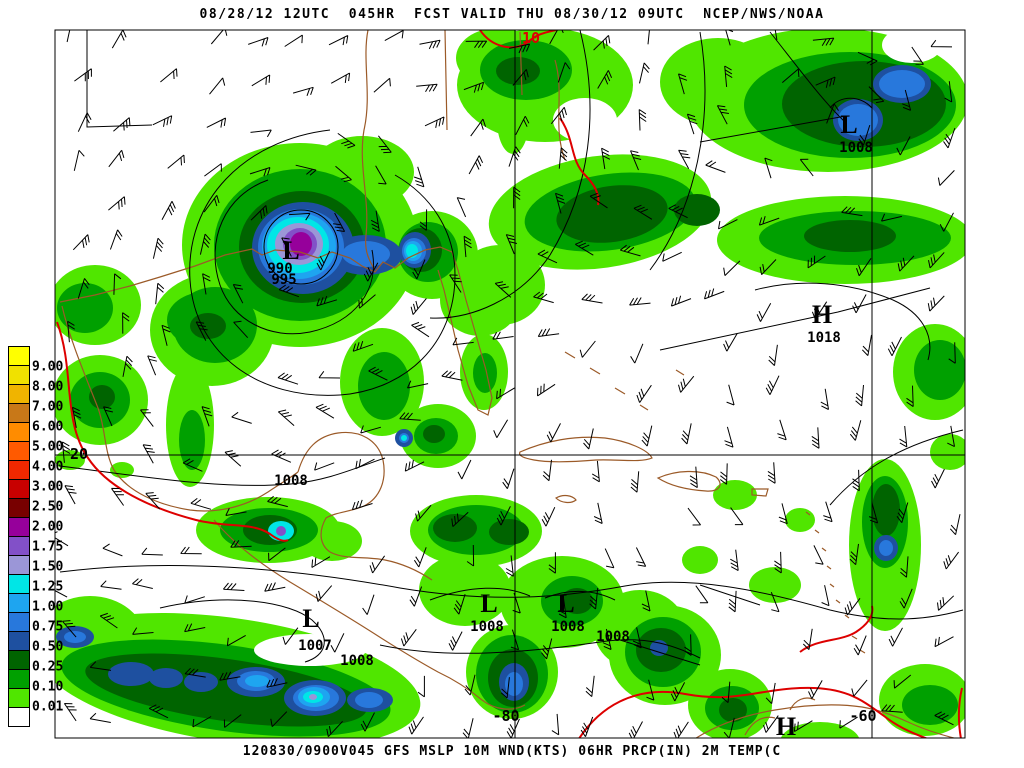  I want to click on colorbar-tick-label: 2.00, so click(48, 527).